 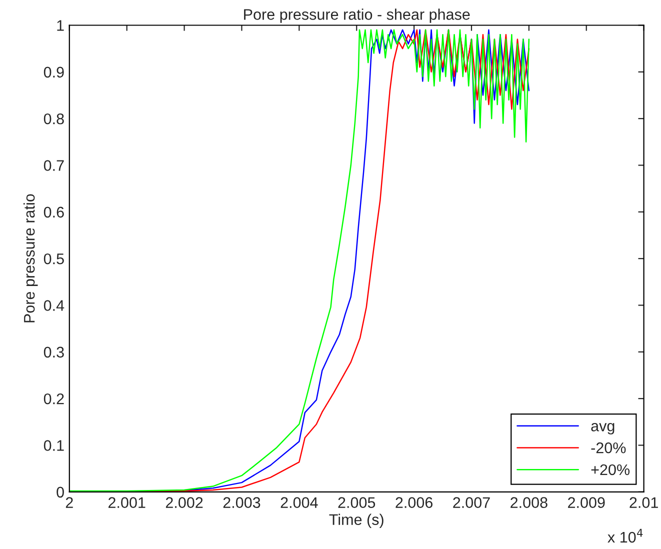 What do you see at coordinates (586, 502) in the screenshot?
I see `x-tick-label: 2.009` at bounding box center [586, 502].